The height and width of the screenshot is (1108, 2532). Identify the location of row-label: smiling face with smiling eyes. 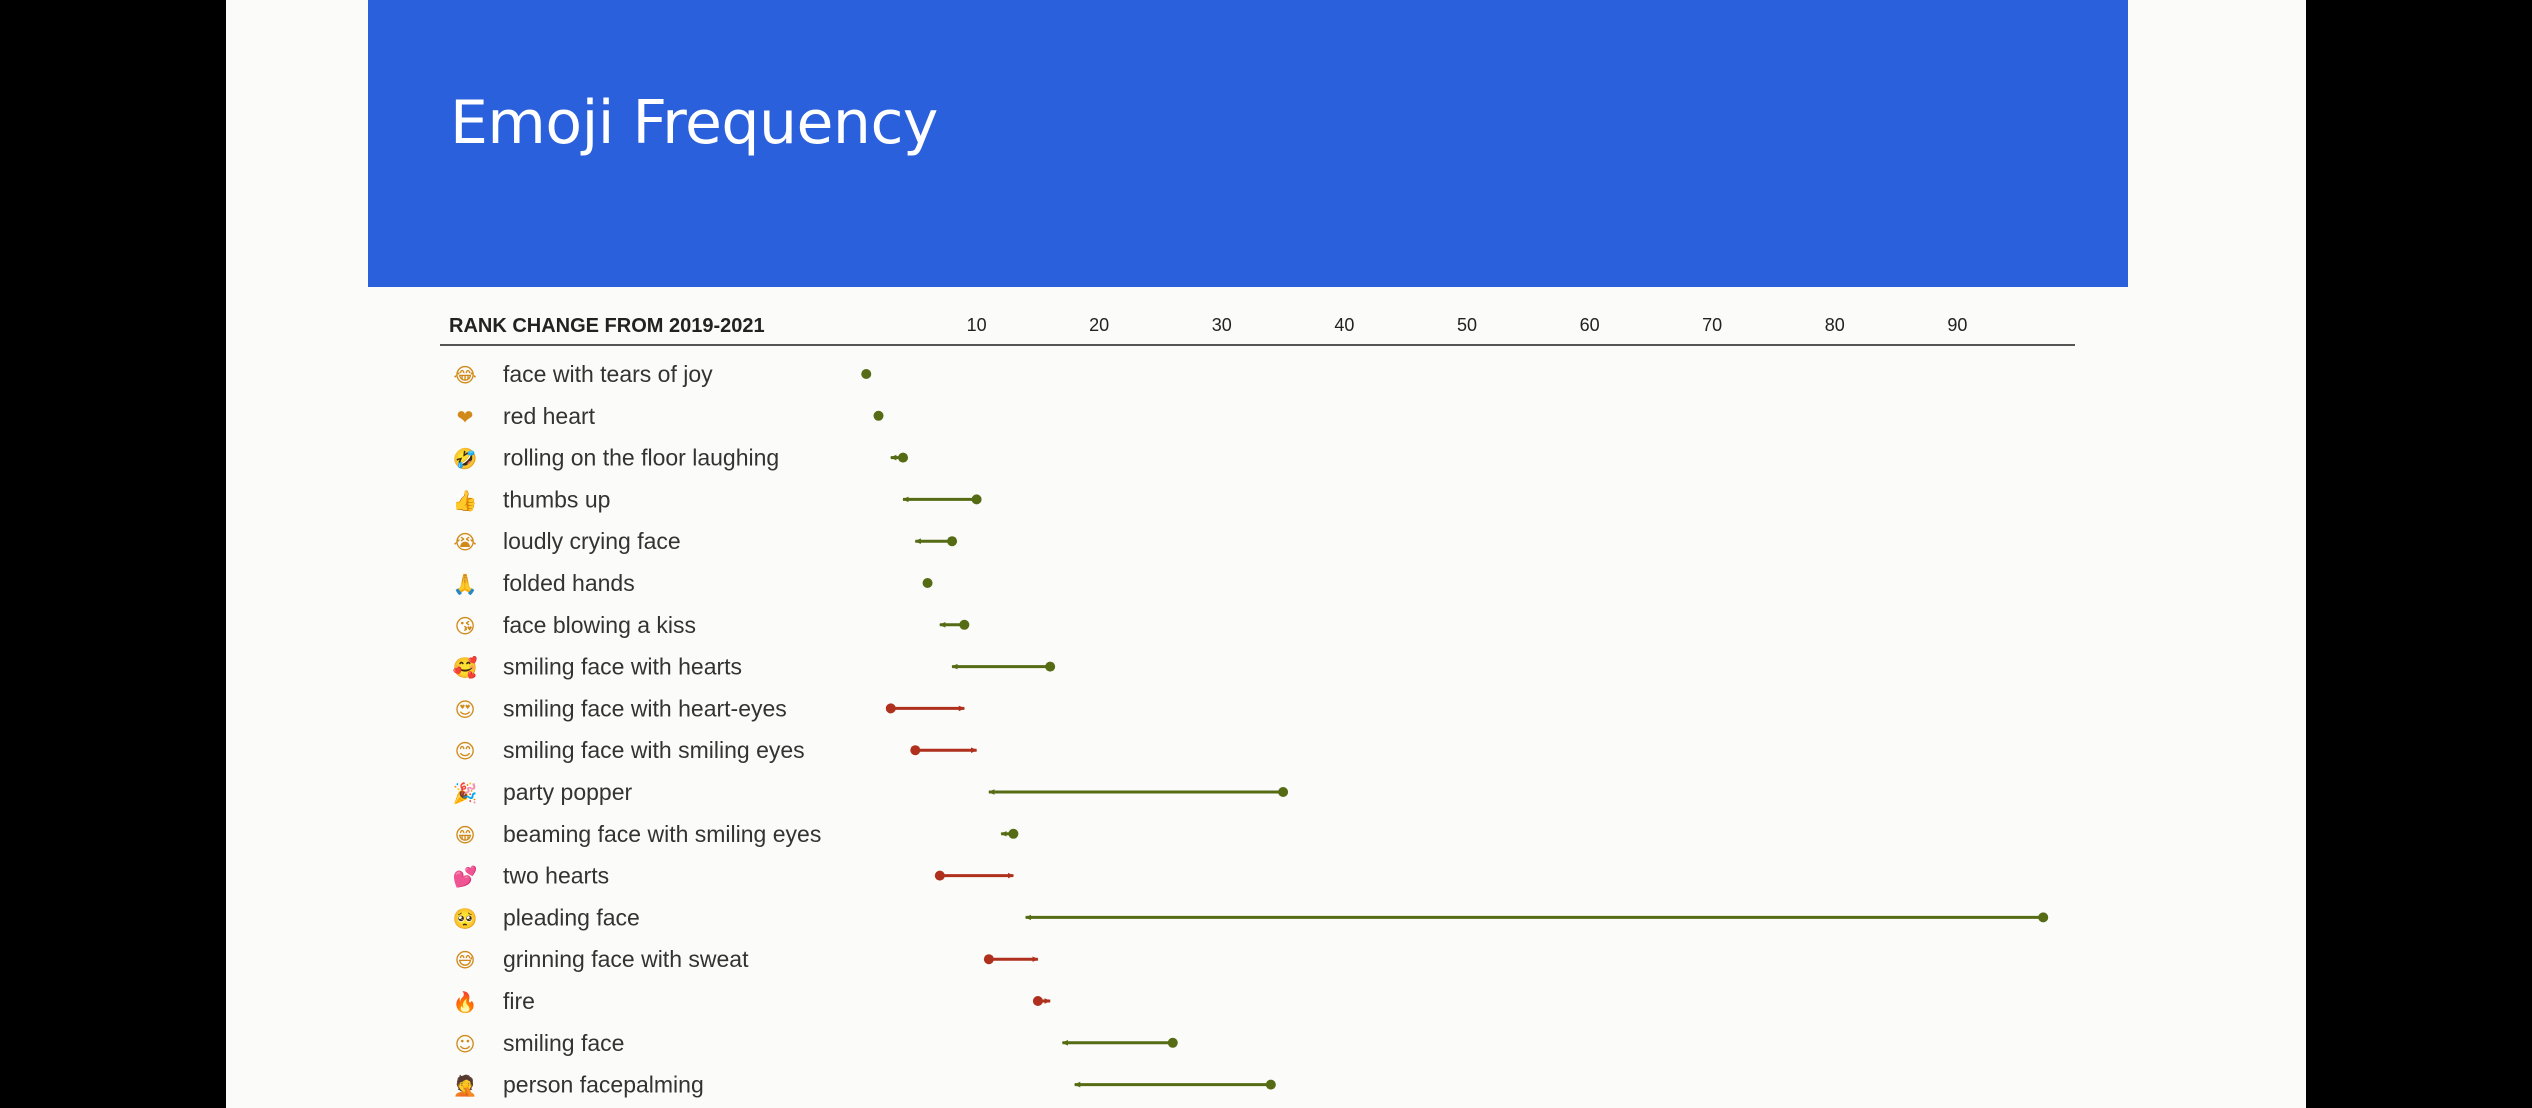
(654, 750).